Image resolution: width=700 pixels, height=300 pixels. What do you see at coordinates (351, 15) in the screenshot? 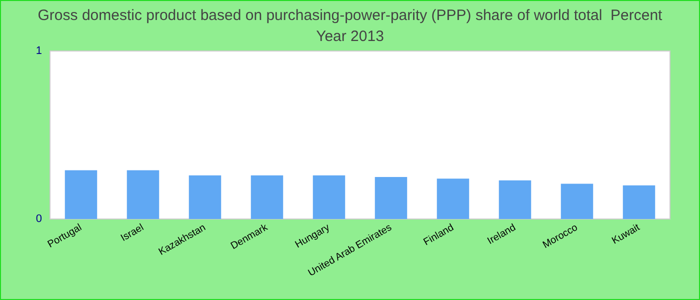
I see `chart-title: Gross domestic product based on purchasing-power-parity (PPP) share of world total Percent` at bounding box center [351, 15].